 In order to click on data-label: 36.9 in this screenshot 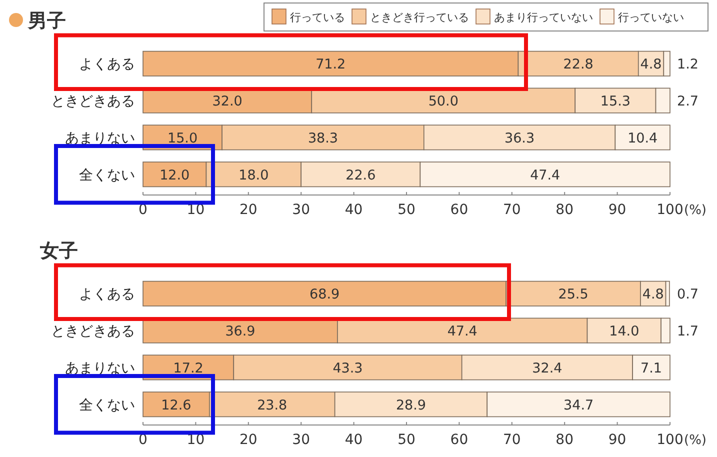, I will do `click(240, 332)`.